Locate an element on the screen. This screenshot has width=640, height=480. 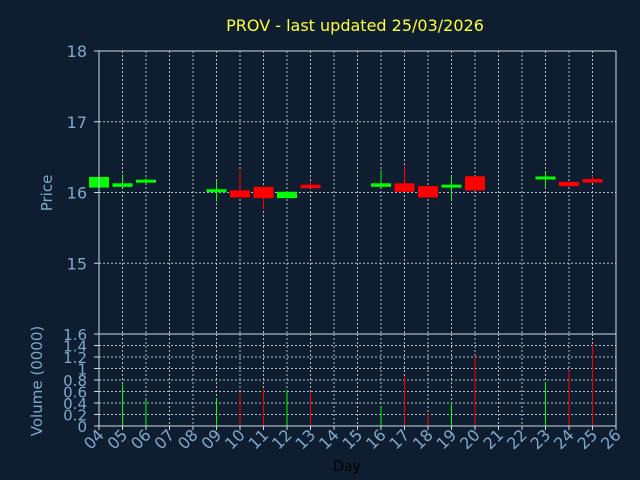
x-axis-label: Day is located at coordinates (347, 467).